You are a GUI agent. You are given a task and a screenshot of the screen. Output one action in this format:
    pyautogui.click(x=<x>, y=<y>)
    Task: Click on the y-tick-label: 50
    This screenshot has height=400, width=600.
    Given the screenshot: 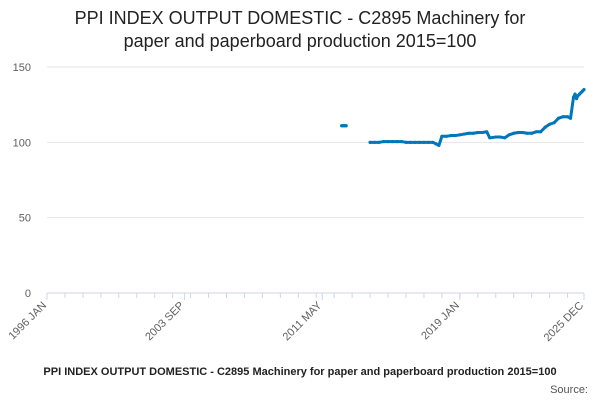 What is the action you would take?
    pyautogui.click(x=25, y=219)
    